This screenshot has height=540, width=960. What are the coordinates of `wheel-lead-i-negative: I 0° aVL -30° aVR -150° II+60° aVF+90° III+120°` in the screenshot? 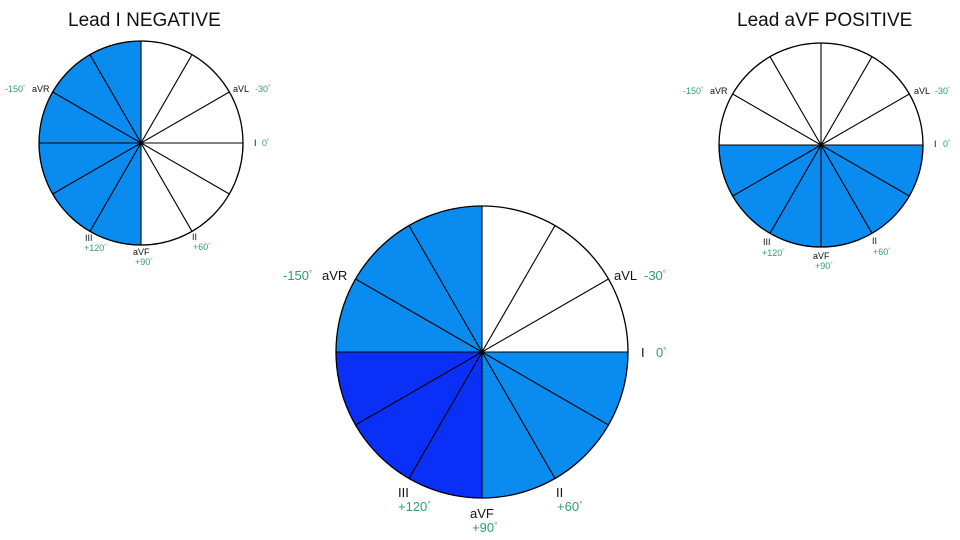 It's located at (138, 153).